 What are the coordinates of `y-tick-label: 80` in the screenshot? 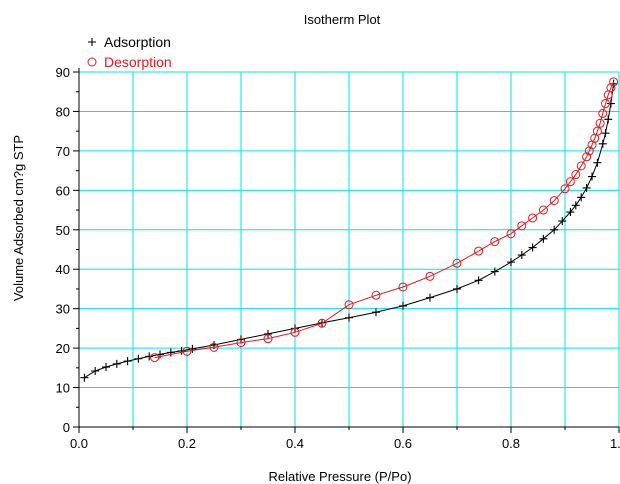 It's located at (63, 111).